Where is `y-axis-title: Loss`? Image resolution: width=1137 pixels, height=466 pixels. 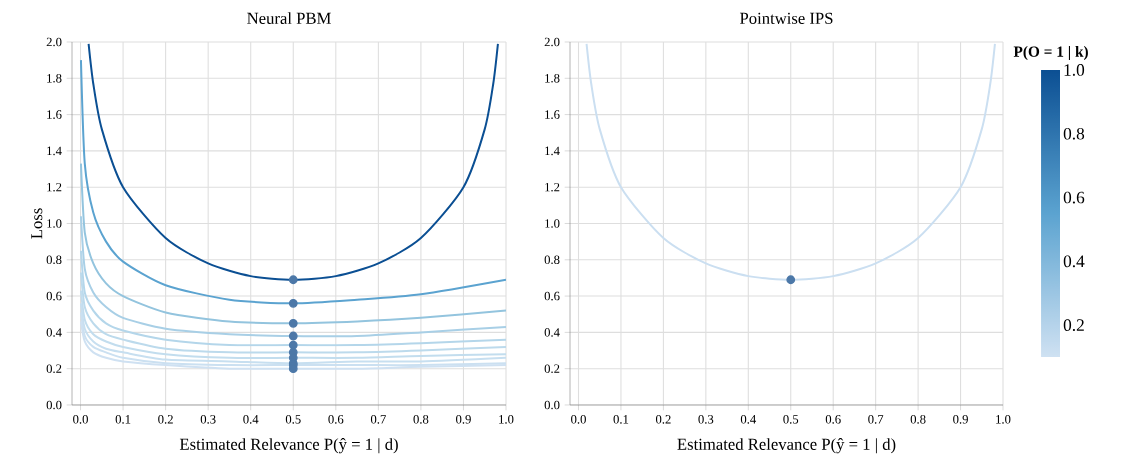
y-axis-title: Loss is located at coordinates (37, 223).